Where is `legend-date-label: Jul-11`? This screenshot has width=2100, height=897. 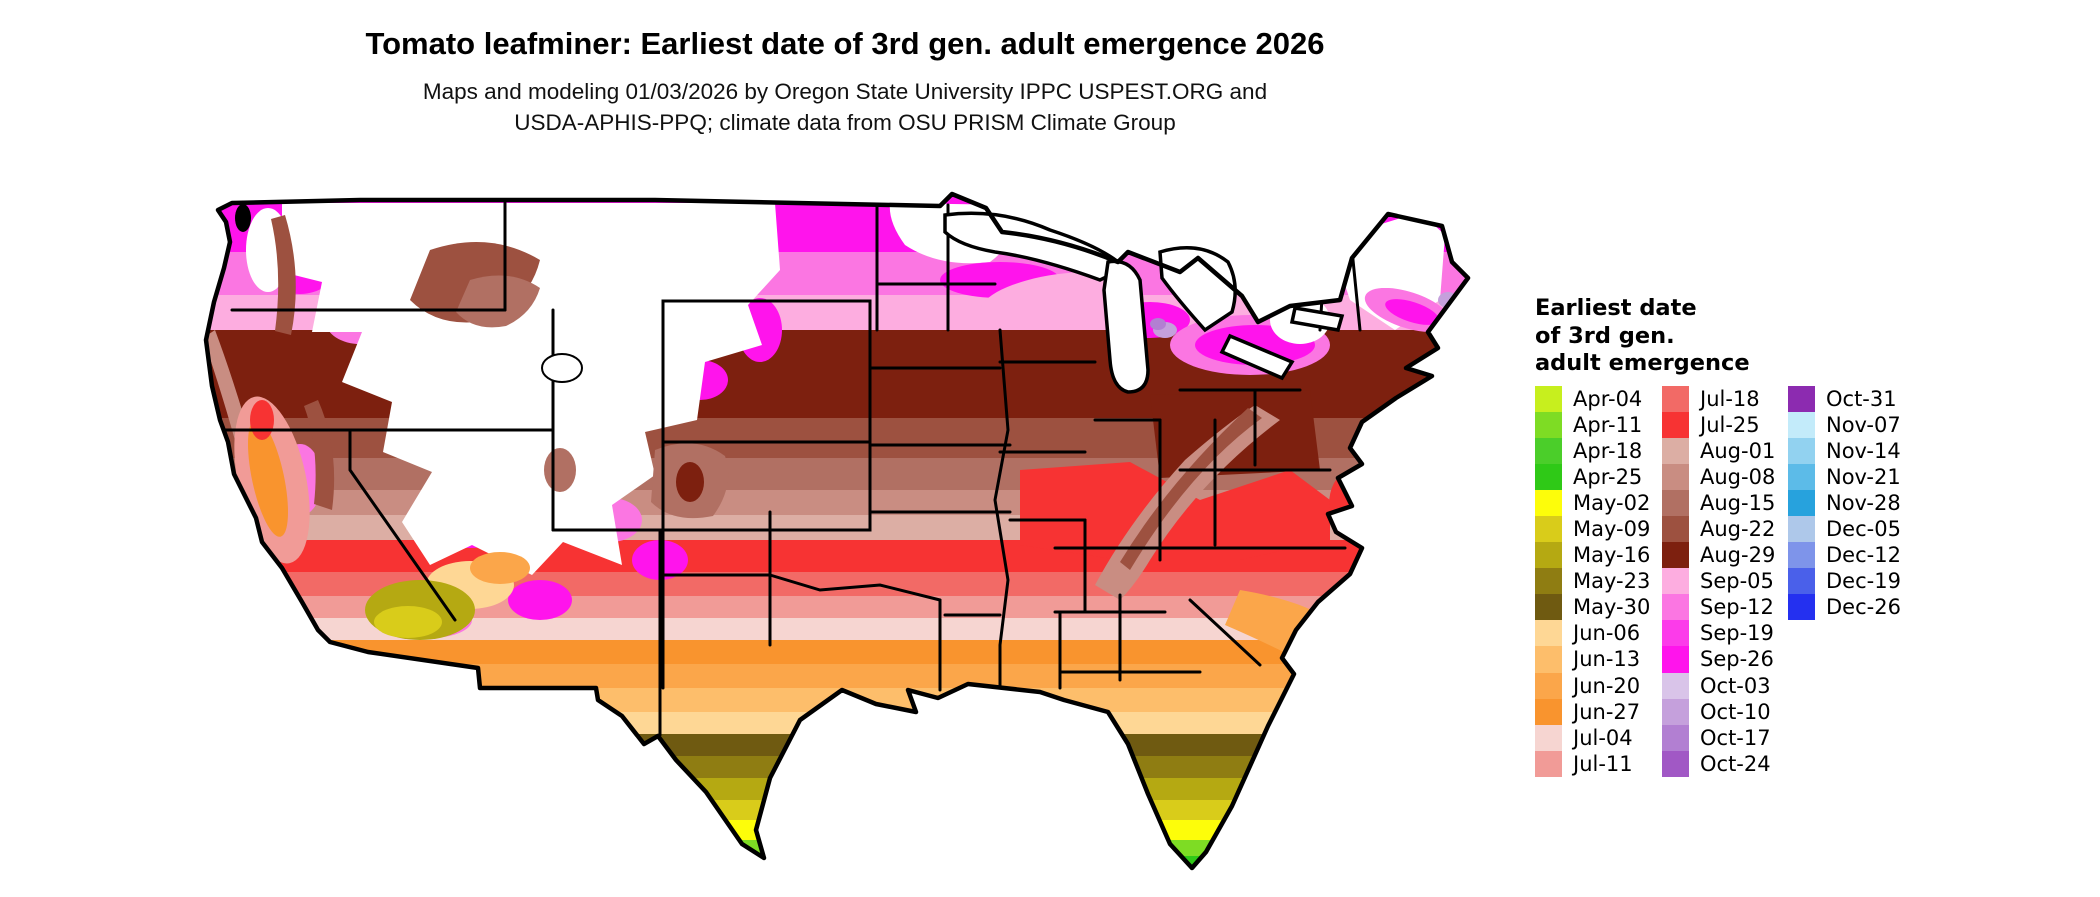 legend-date-label: Jul-11 is located at coordinates (1603, 763).